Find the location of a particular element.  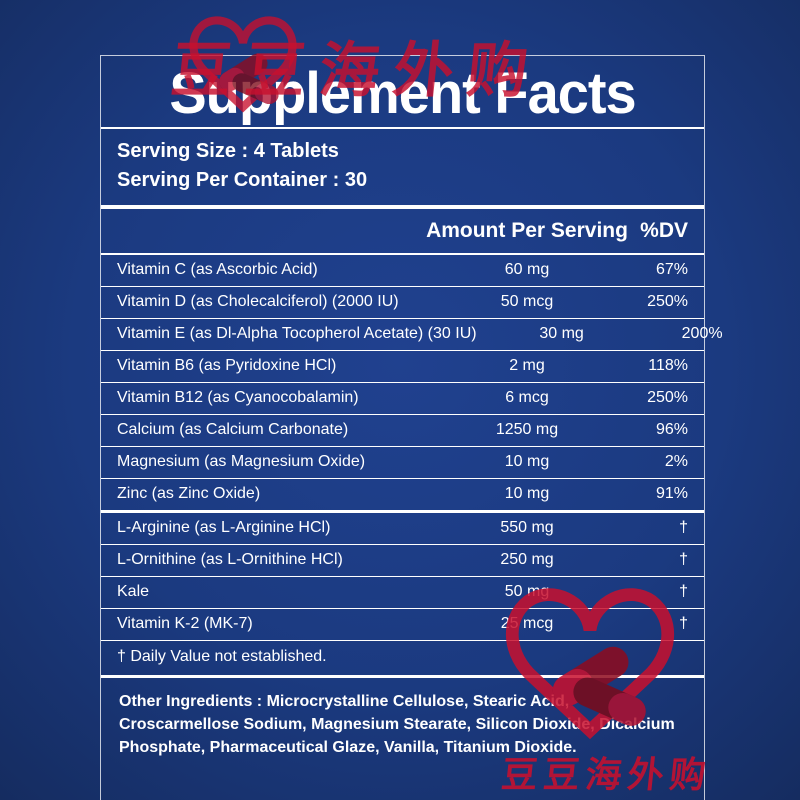

ingredient-name: L-Arginine (as L-Arginine HCl) is located at coordinates (224, 528).